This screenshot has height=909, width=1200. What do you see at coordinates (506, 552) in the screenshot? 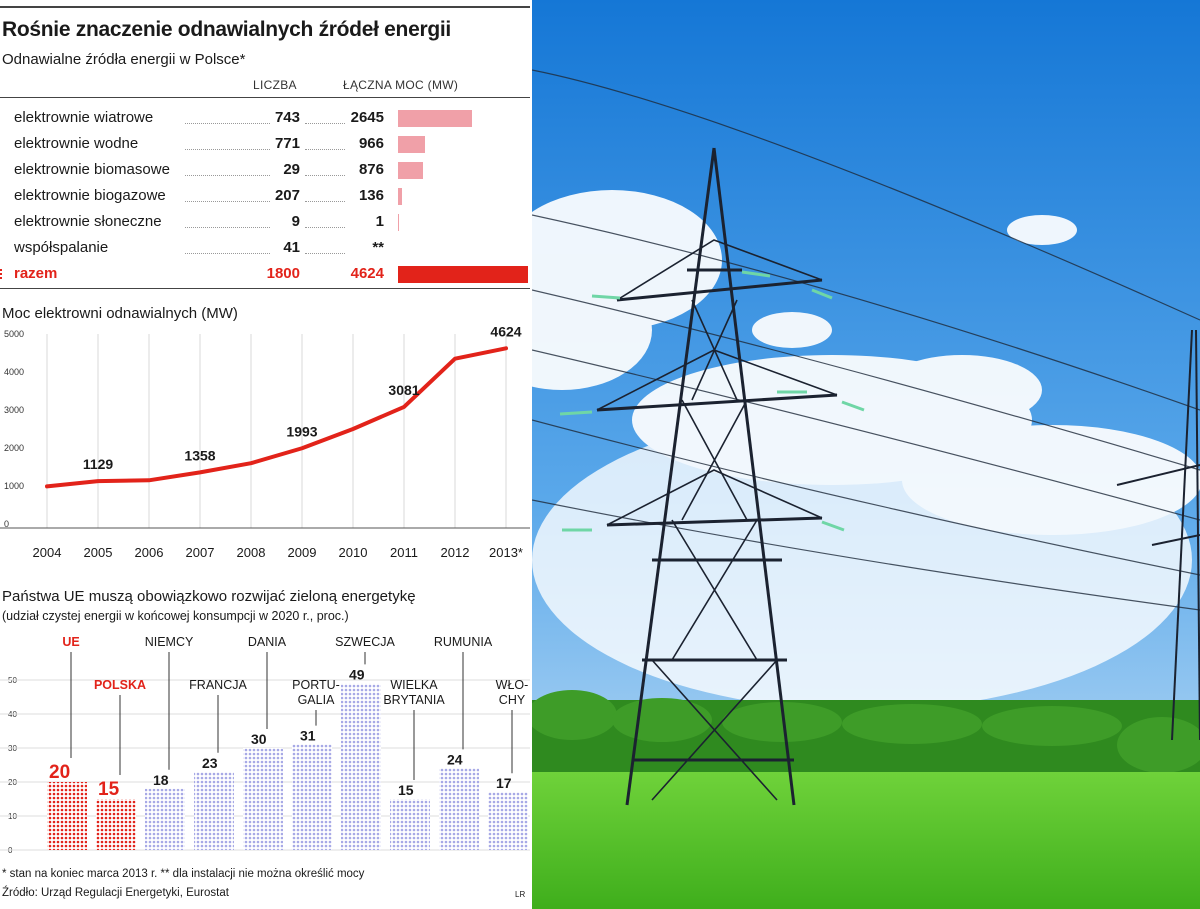
I see `x-tick-label: 2013*` at bounding box center [506, 552].